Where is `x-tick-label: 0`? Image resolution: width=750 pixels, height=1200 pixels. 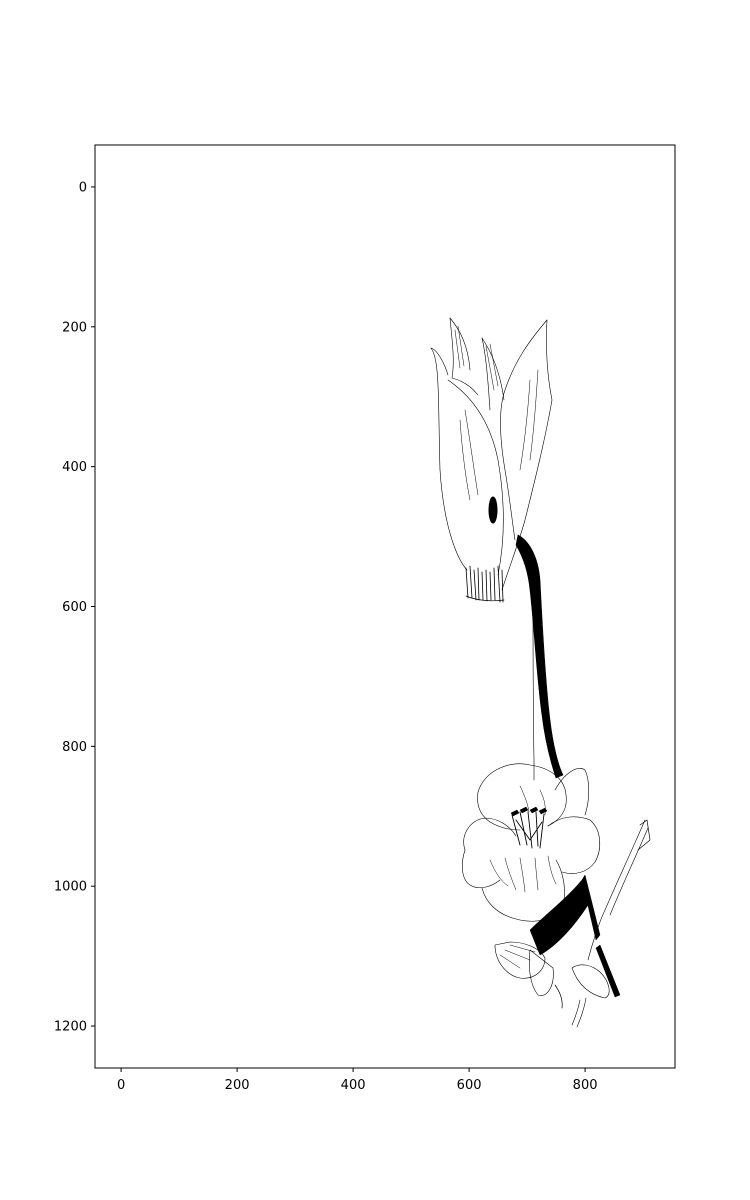
x-tick-label: 0 is located at coordinates (121, 1085).